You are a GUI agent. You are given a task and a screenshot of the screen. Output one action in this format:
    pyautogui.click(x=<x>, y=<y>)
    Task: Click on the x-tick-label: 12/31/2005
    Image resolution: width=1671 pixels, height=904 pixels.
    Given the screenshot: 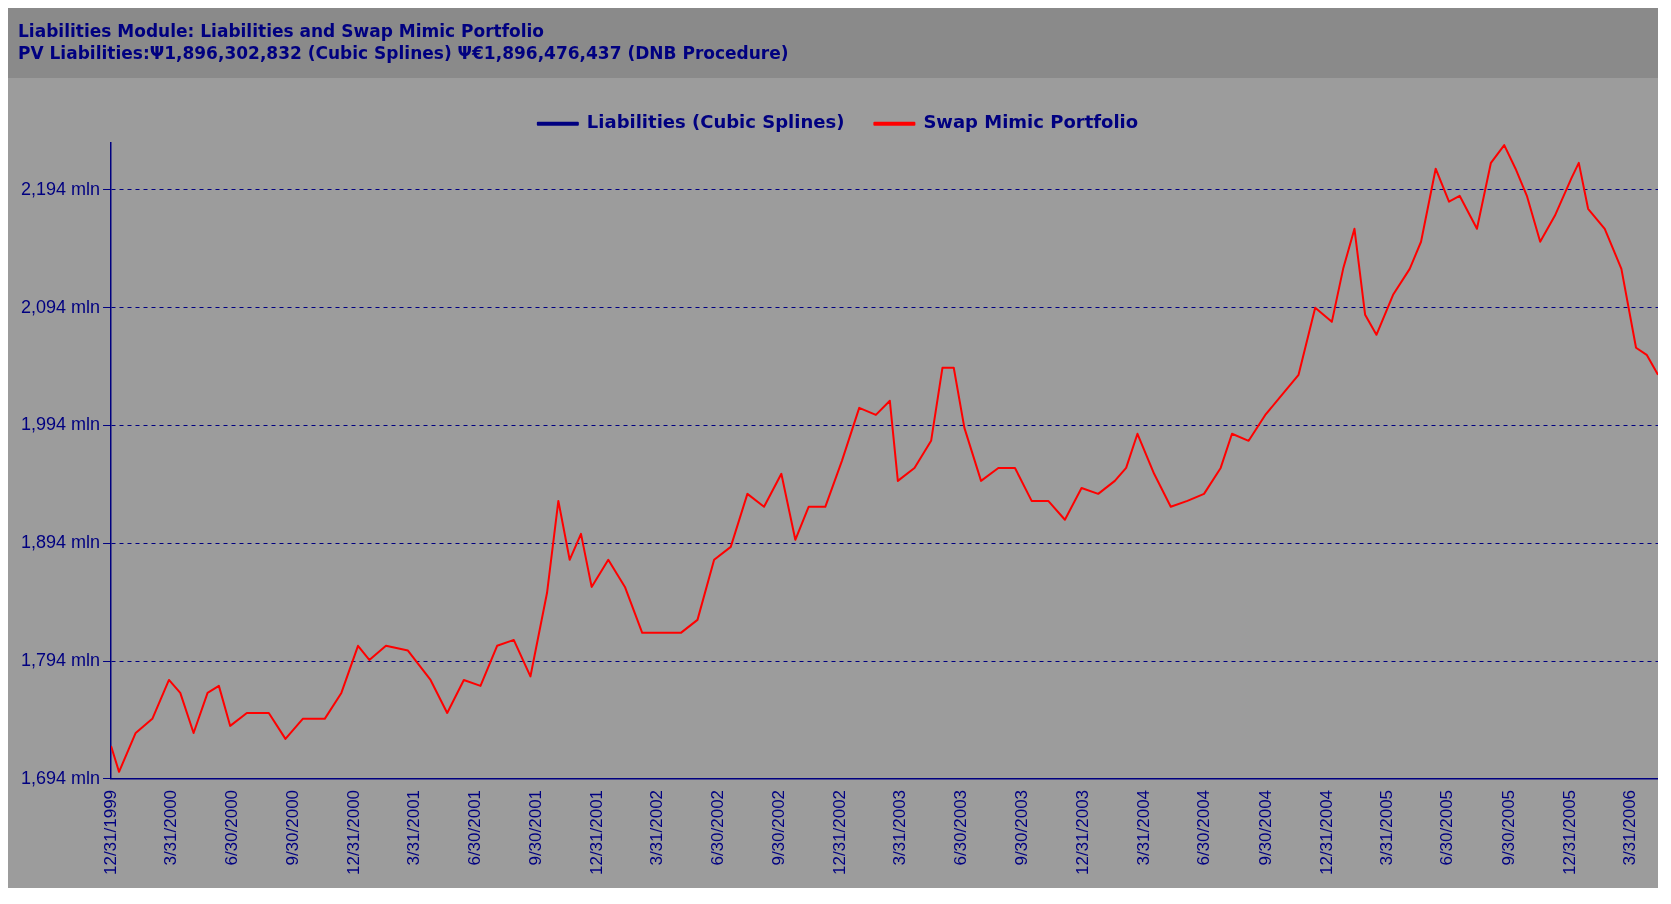 What is the action you would take?
    pyautogui.click(x=1569, y=832)
    